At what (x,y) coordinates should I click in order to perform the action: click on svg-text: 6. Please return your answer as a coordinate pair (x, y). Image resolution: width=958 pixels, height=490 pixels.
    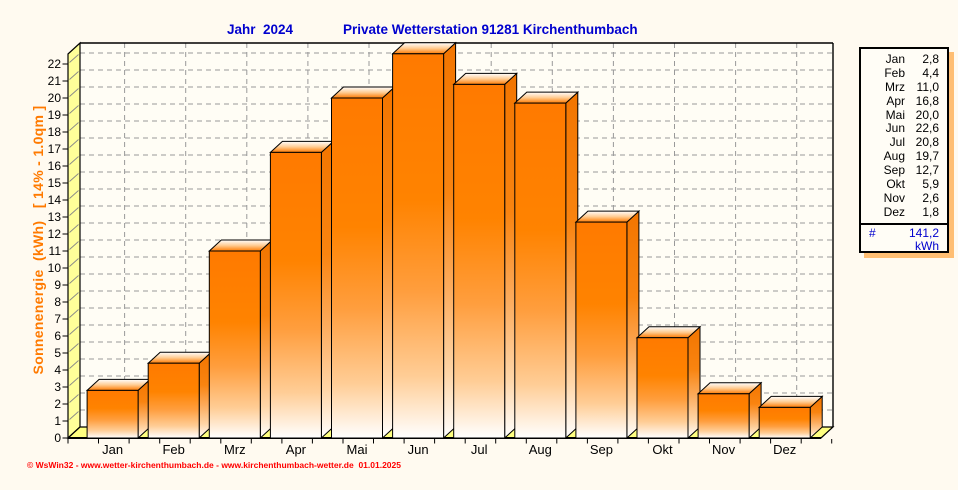
    Looking at the image, I should click on (57, 336).